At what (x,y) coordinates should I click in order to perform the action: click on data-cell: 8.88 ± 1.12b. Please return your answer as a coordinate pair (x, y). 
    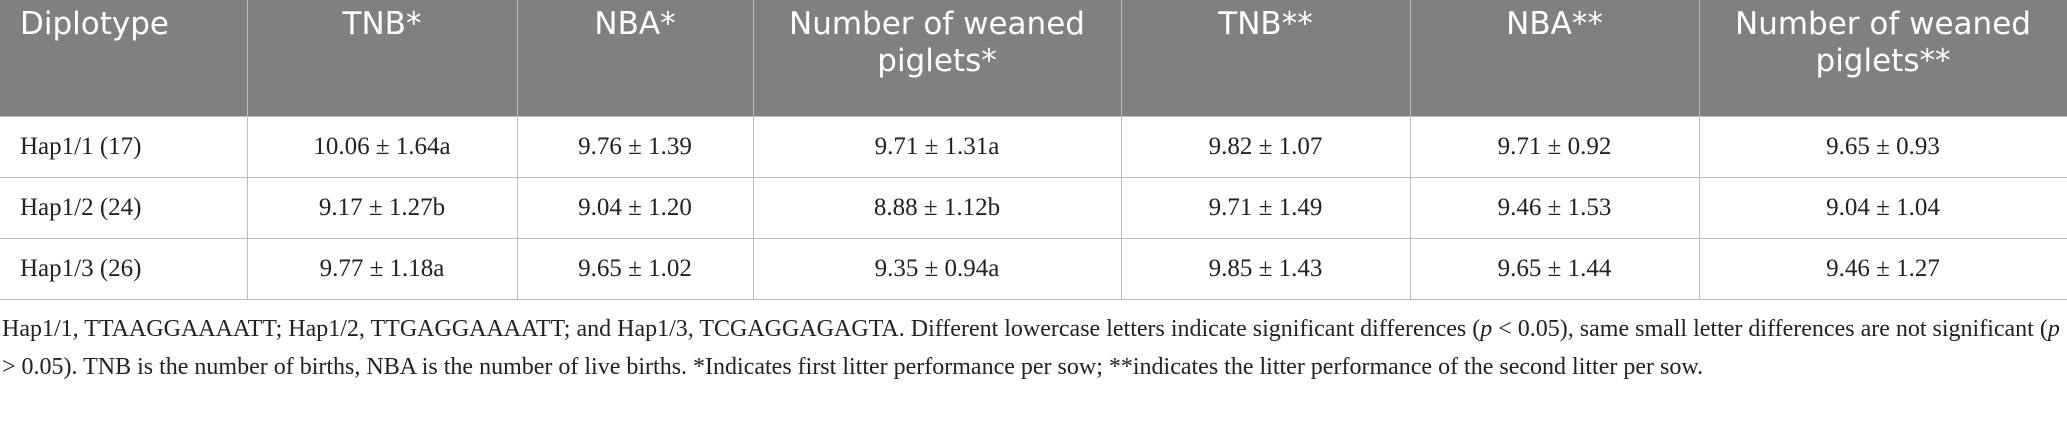
    Looking at the image, I should click on (937, 208).